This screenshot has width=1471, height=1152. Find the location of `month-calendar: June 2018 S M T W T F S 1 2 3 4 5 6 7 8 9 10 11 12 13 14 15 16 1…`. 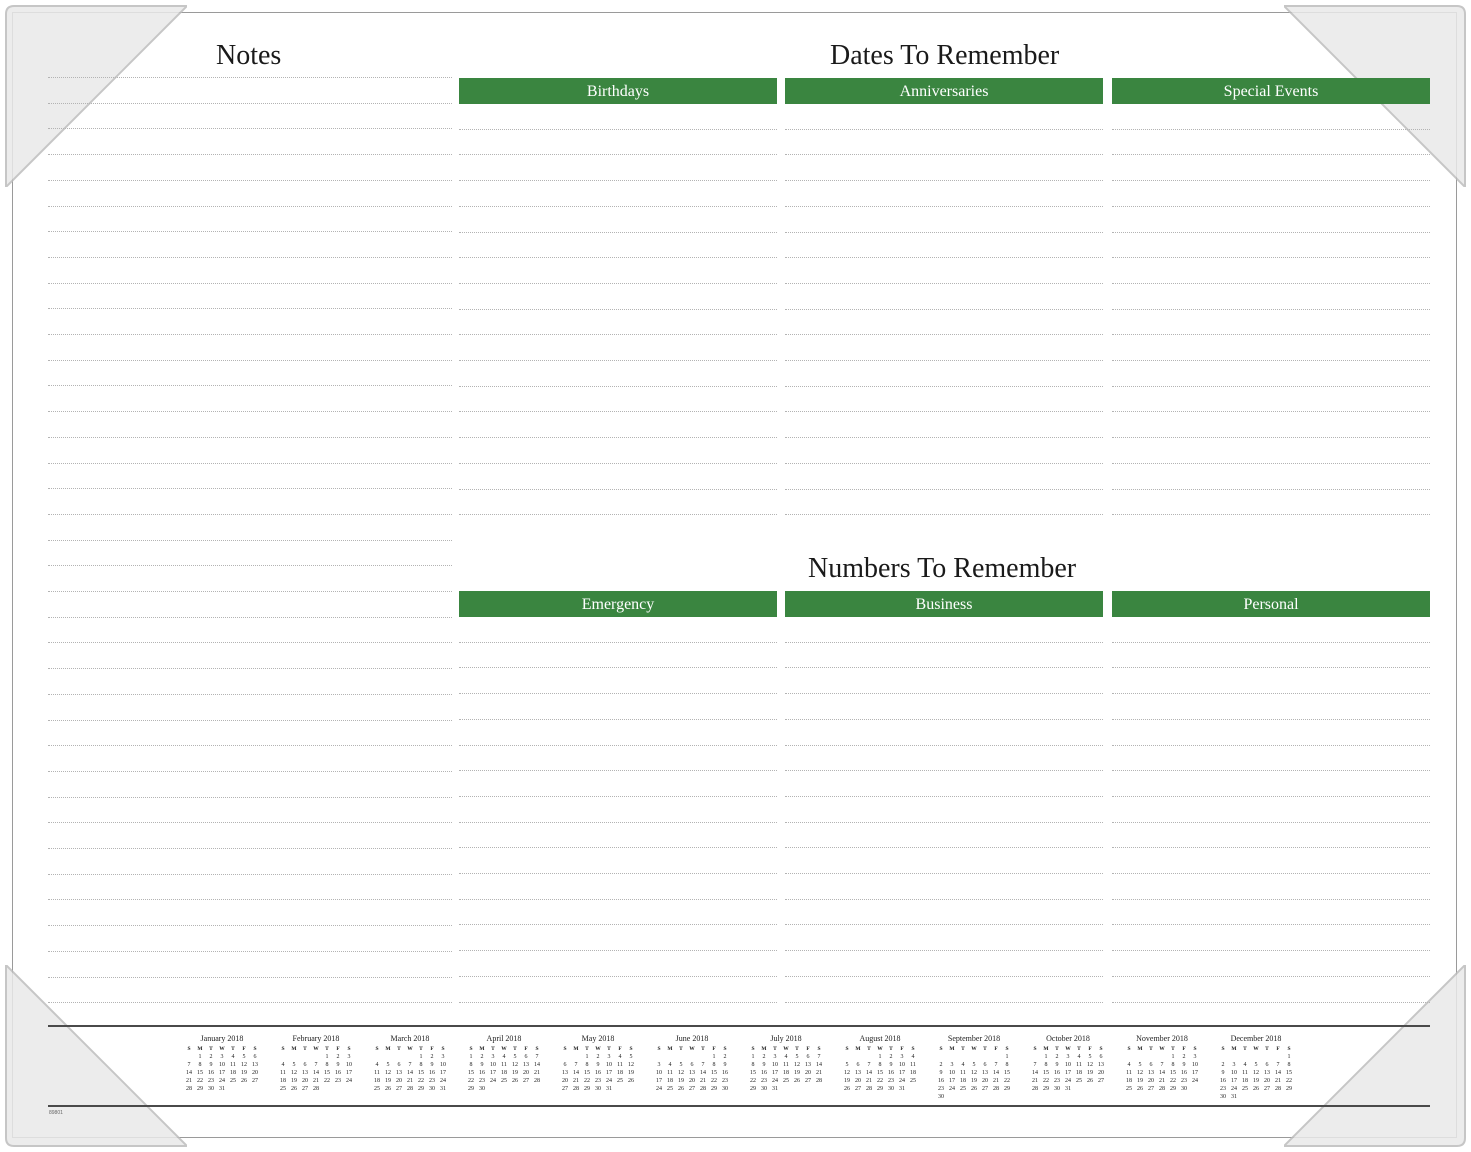

month-calendar: June 2018 S M T W T F S 1 2 3 4 5 6 7 8 9 10 11 12 13 14 15 16 1… is located at coordinates (692, 1063).